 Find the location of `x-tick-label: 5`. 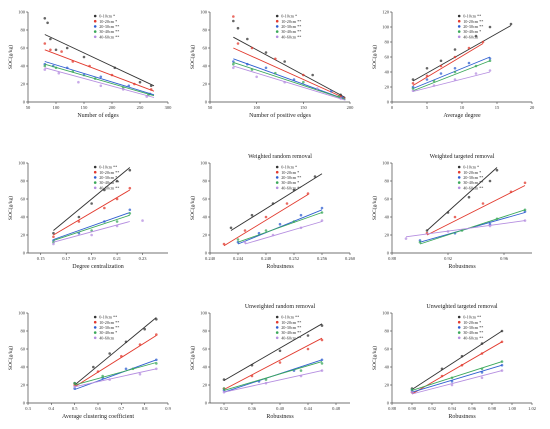

x-tick-label: 5 is located at coordinates (427, 107).